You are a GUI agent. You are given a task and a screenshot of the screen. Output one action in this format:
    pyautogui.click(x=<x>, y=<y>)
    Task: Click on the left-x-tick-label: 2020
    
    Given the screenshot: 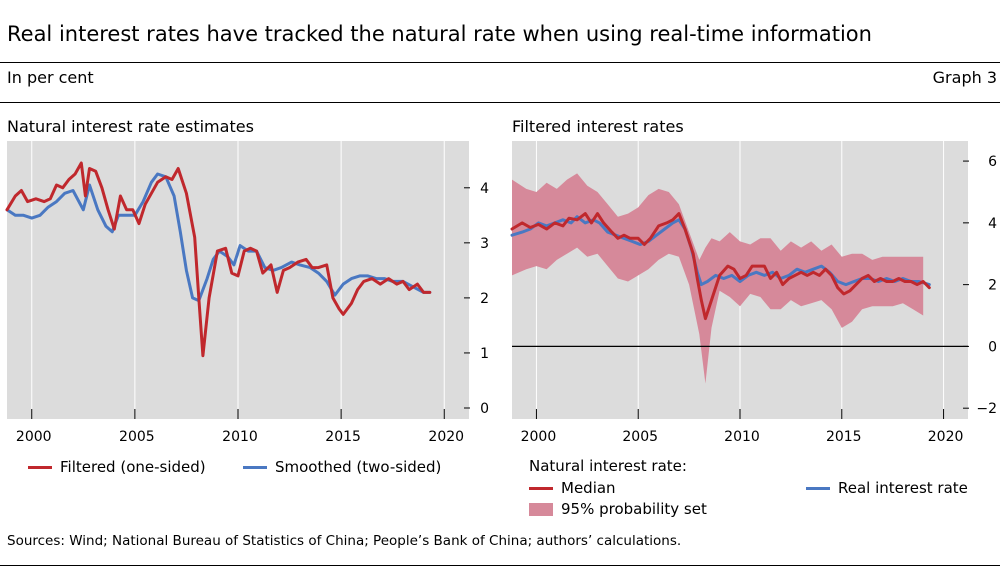 What is the action you would take?
    pyautogui.click(x=446, y=437)
    